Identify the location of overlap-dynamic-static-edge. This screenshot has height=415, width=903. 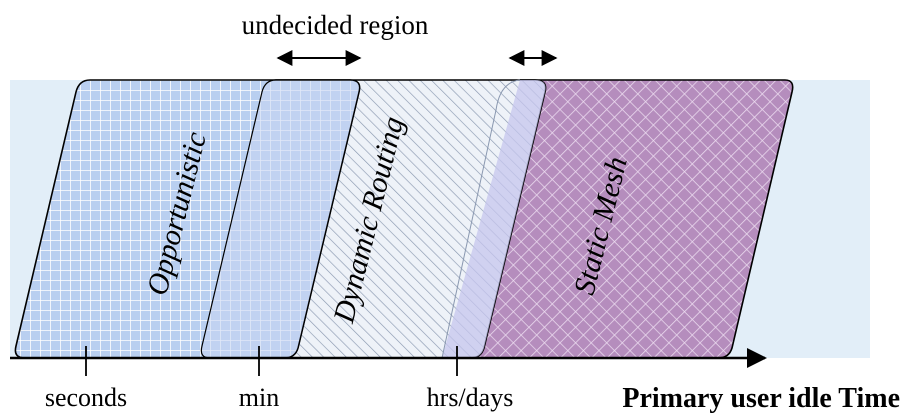
(481, 219).